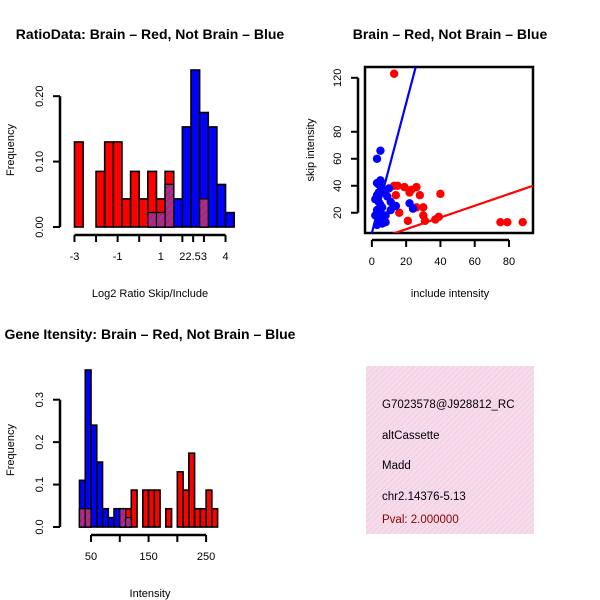  Describe the element at coordinates (193, 257) in the screenshot. I see `ratio-x-tick-label: 2.5` at that location.